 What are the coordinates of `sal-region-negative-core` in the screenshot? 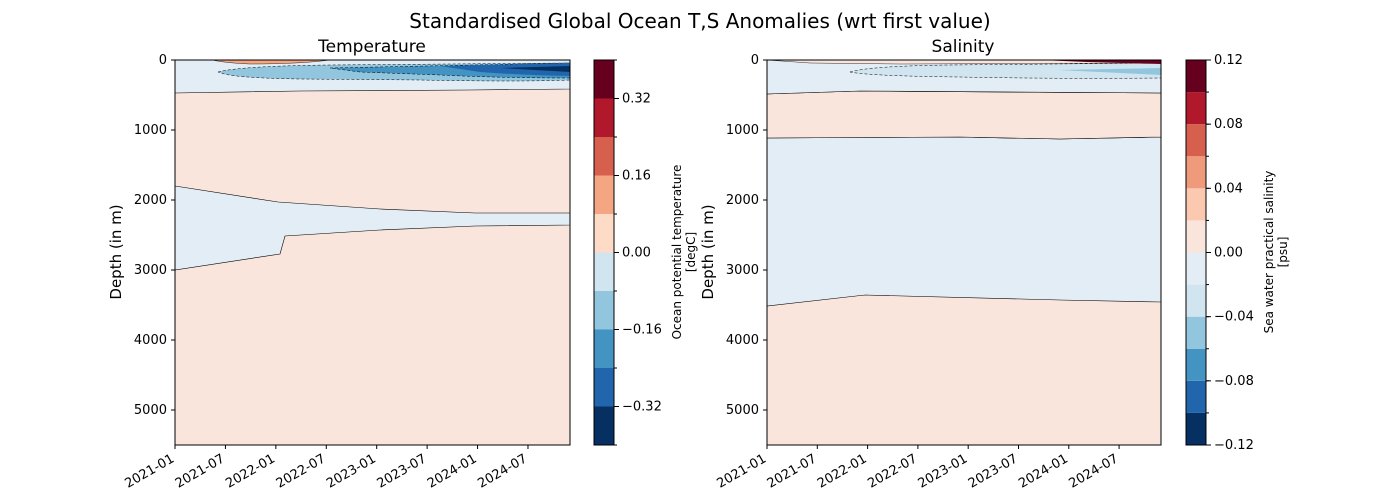 It's located at (1109, 71).